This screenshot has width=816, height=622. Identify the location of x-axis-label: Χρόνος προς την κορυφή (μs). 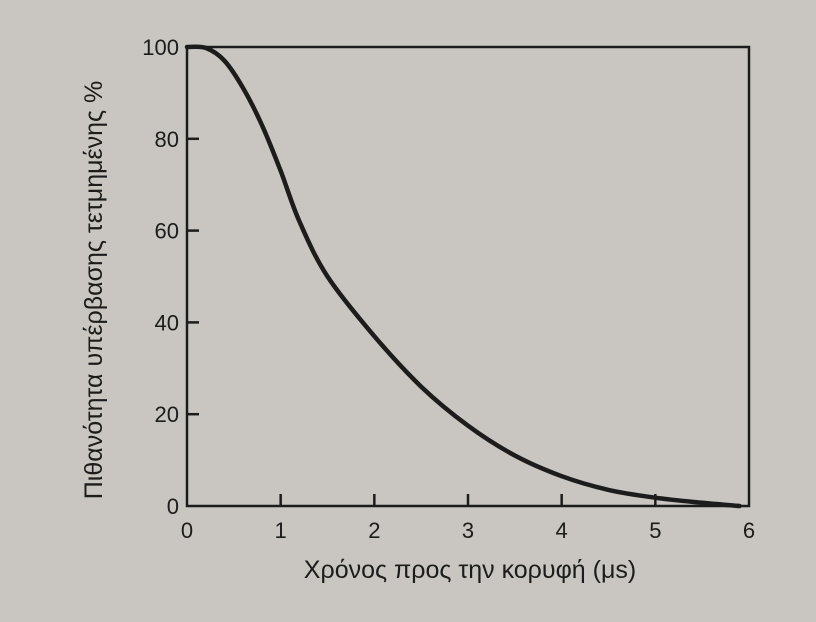
(470, 570).